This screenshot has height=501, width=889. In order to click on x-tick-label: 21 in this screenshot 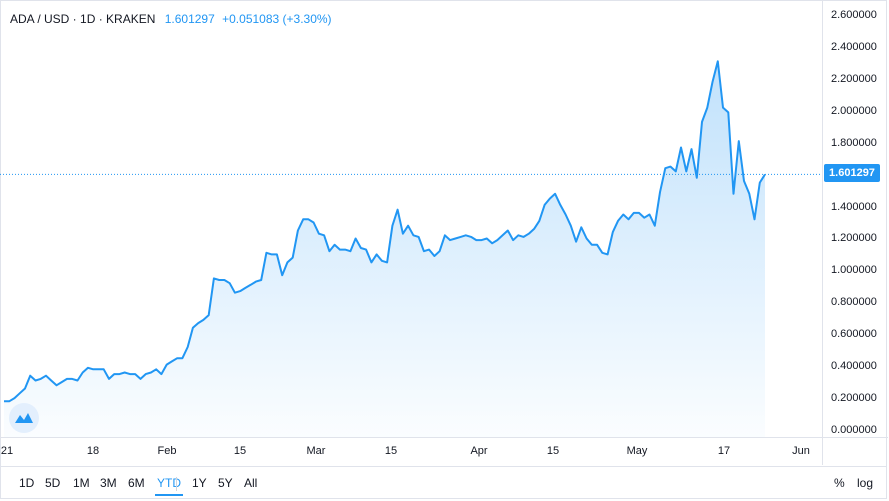, I will do `click(7, 451)`.